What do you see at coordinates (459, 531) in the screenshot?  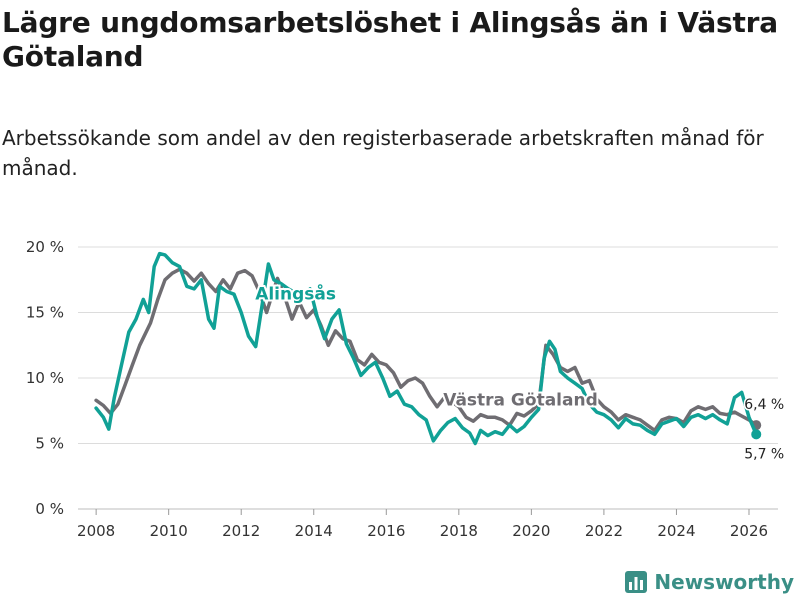 I see `x-tick-label: 2018` at bounding box center [459, 531].